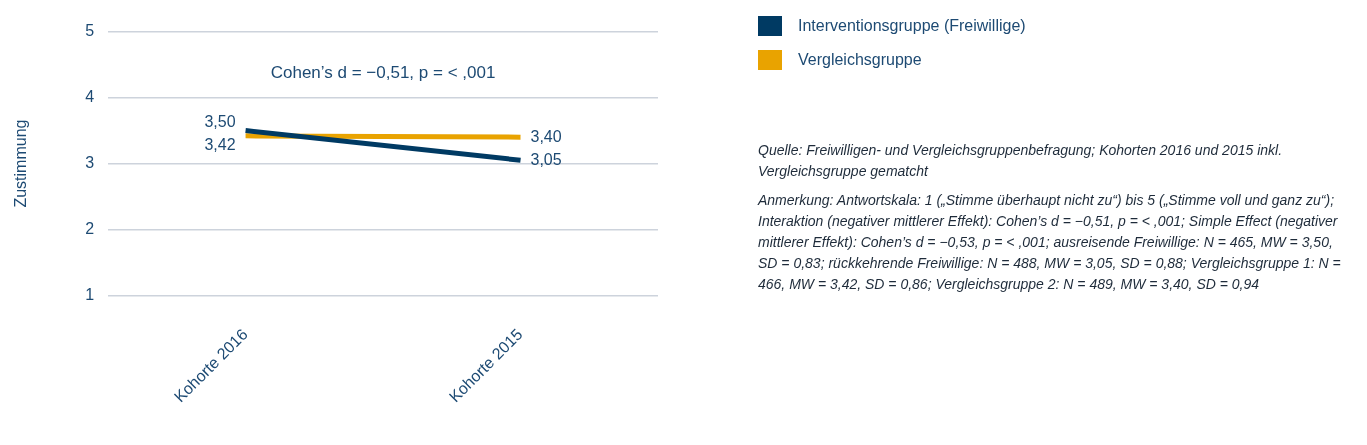 This screenshot has height=445, width=1367. What do you see at coordinates (220, 121) in the screenshot?
I see `data-label: 3,50` at bounding box center [220, 121].